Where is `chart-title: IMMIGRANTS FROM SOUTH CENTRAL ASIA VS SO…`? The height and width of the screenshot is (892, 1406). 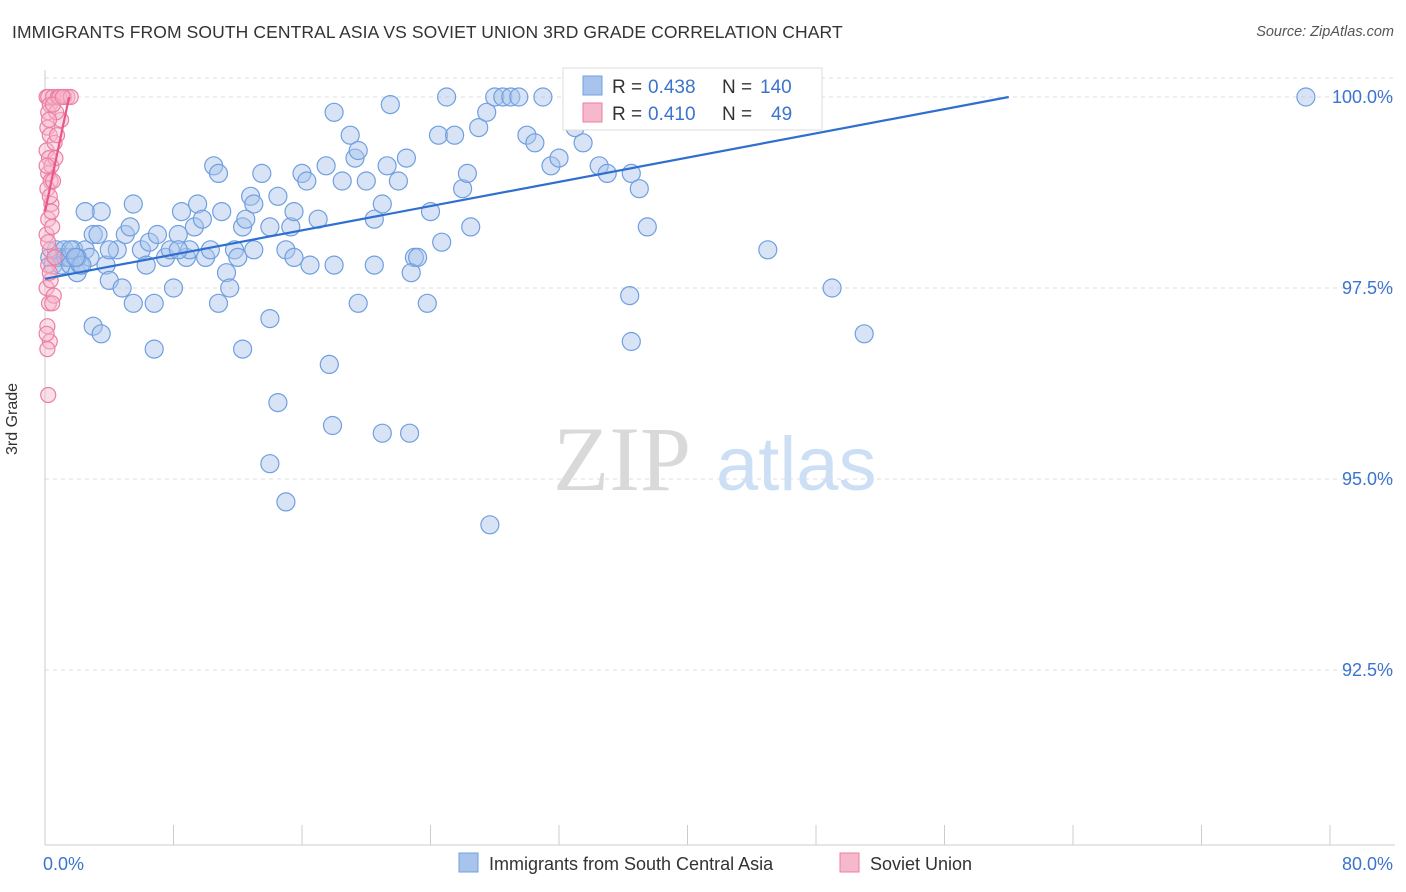 chart-title: IMMIGRANTS FROM SOUTH CENTRAL ASIA VS SO… is located at coordinates (427, 32).